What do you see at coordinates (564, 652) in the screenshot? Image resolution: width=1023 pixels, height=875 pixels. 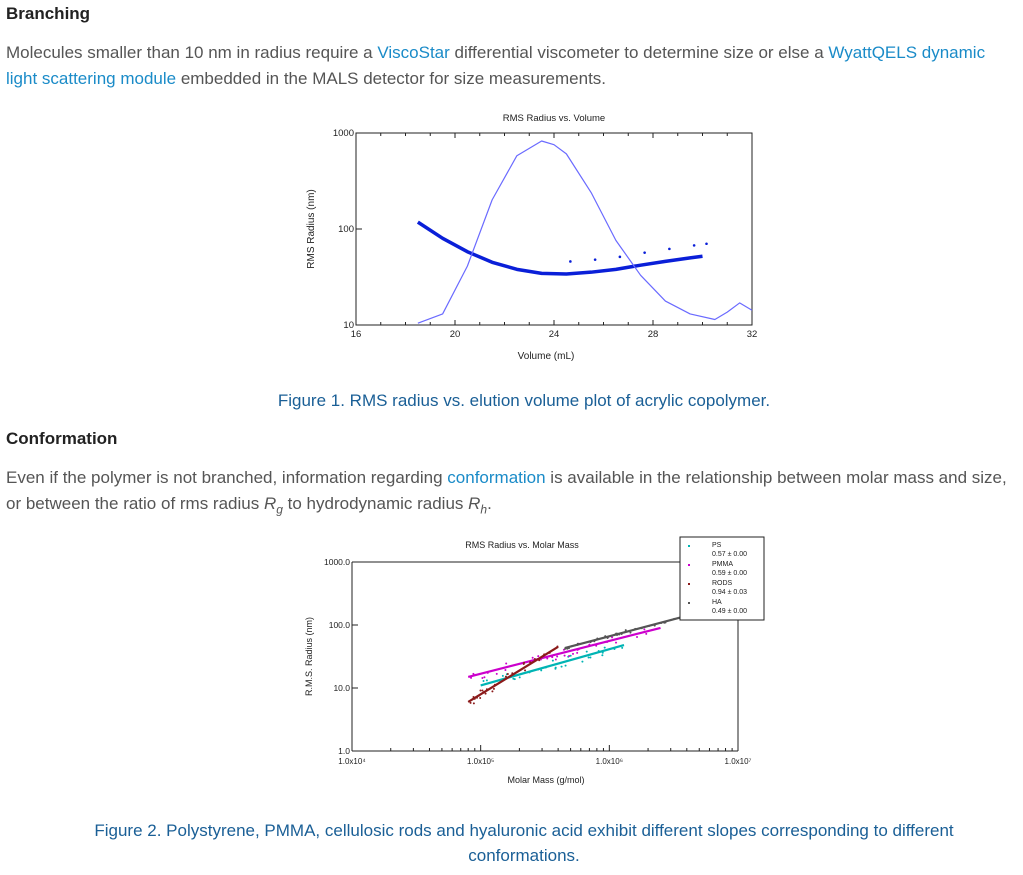 I see `fit-line-pmma` at bounding box center [564, 652].